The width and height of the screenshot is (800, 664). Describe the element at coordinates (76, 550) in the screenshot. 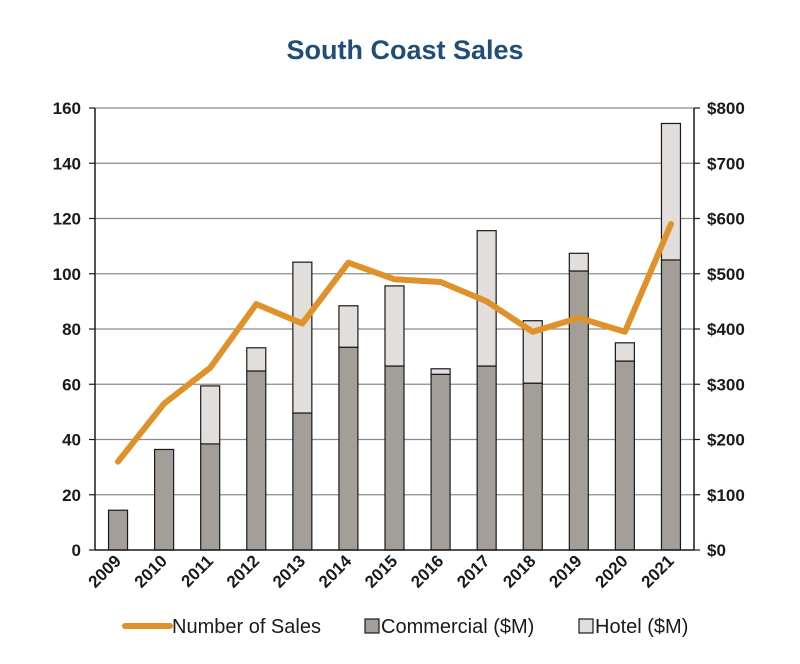

I see `left-tick-label: 0` at that location.